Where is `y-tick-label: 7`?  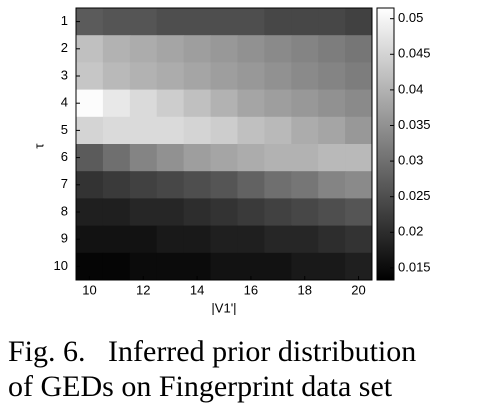
y-tick-label: 7 is located at coordinates (64, 183).